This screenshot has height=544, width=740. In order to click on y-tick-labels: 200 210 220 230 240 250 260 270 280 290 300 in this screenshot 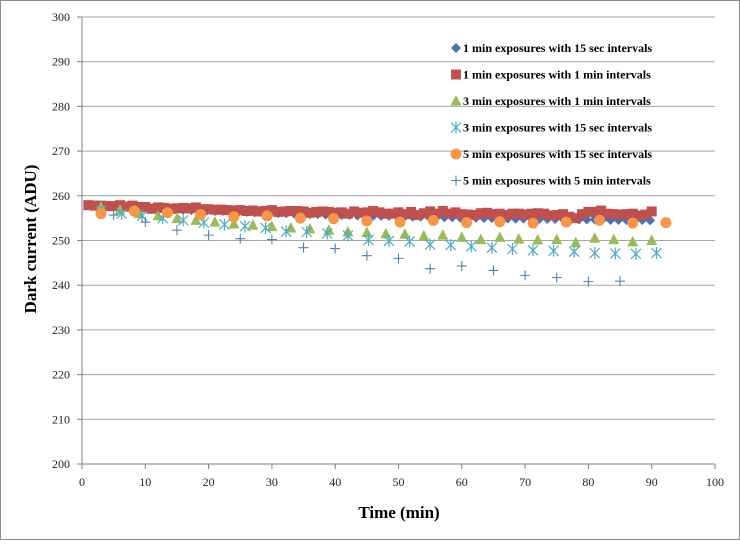, I will do `click(61, 240)`.